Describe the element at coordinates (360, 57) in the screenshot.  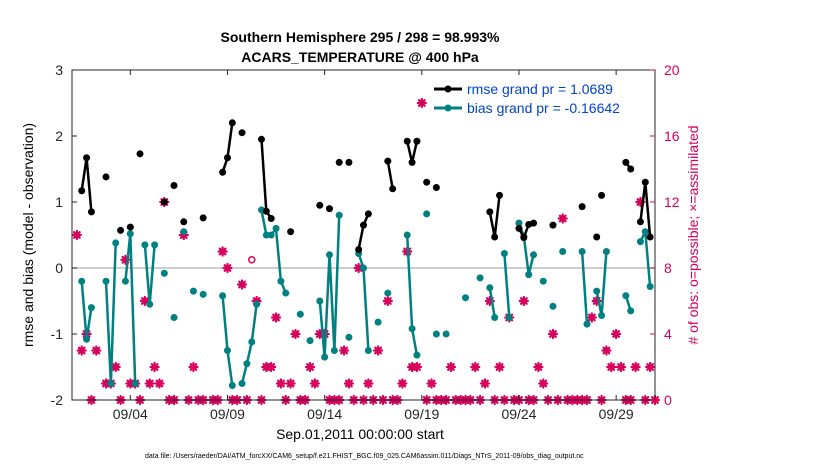
I see `chart-subtitle: ACARS_TEMPERATURE @ 400 hPa` at that location.